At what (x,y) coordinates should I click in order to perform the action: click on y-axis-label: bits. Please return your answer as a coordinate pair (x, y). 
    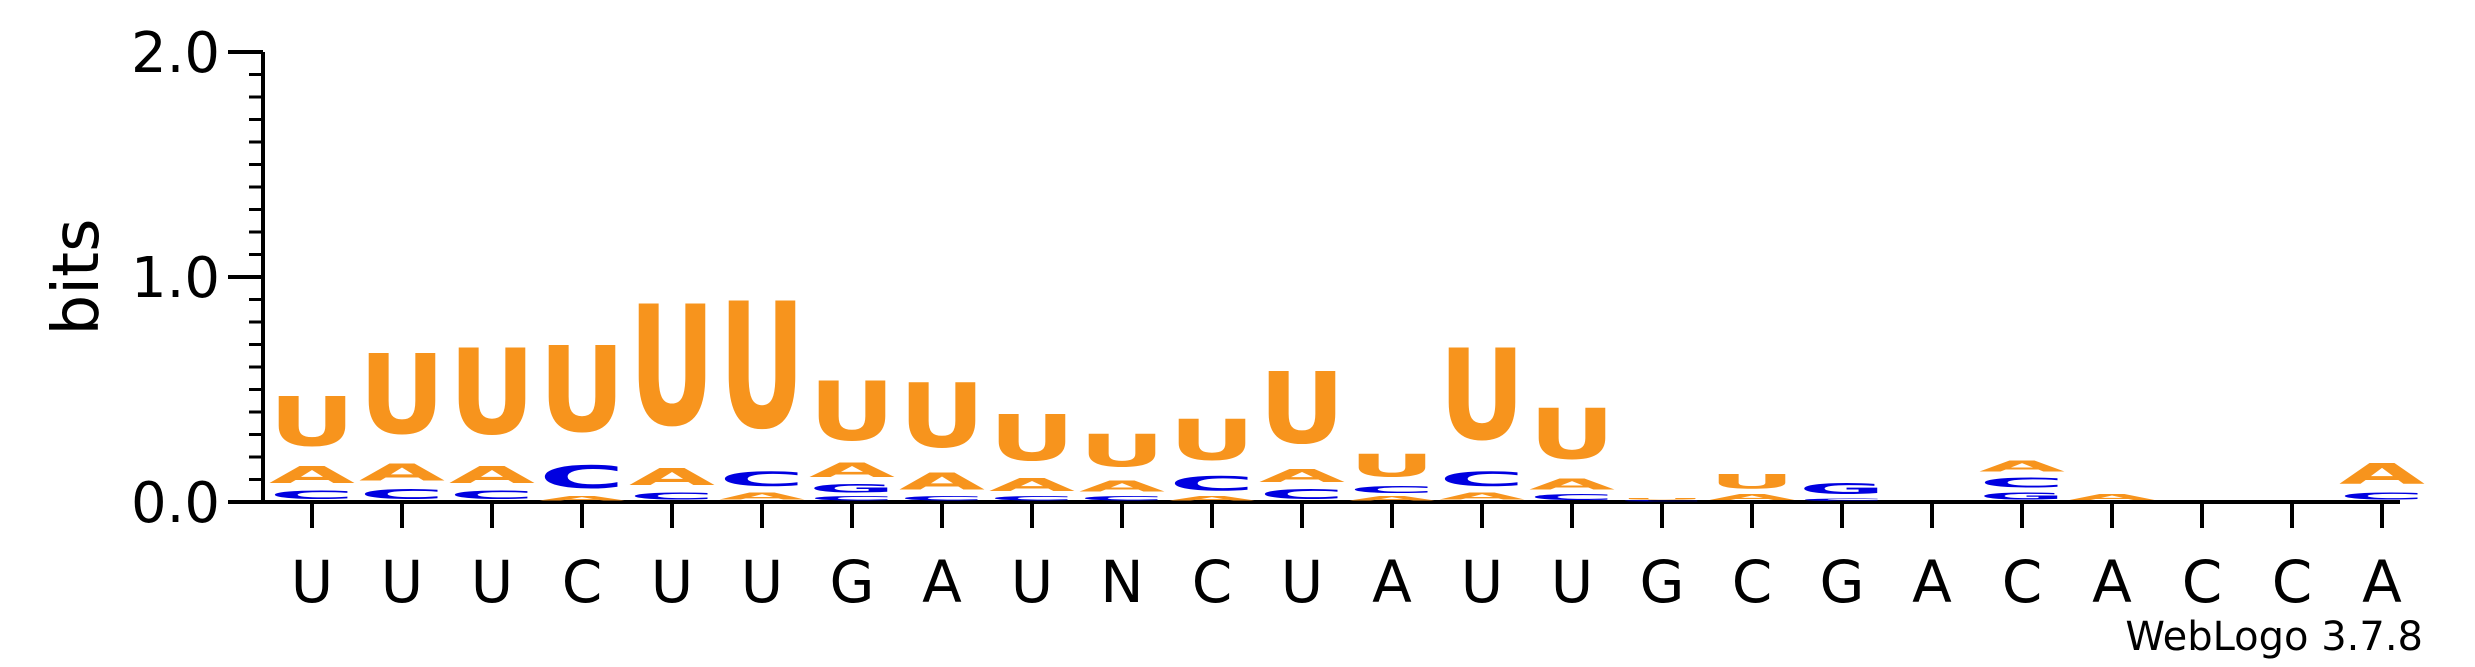
    Looking at the image, I should click on (77, 277).